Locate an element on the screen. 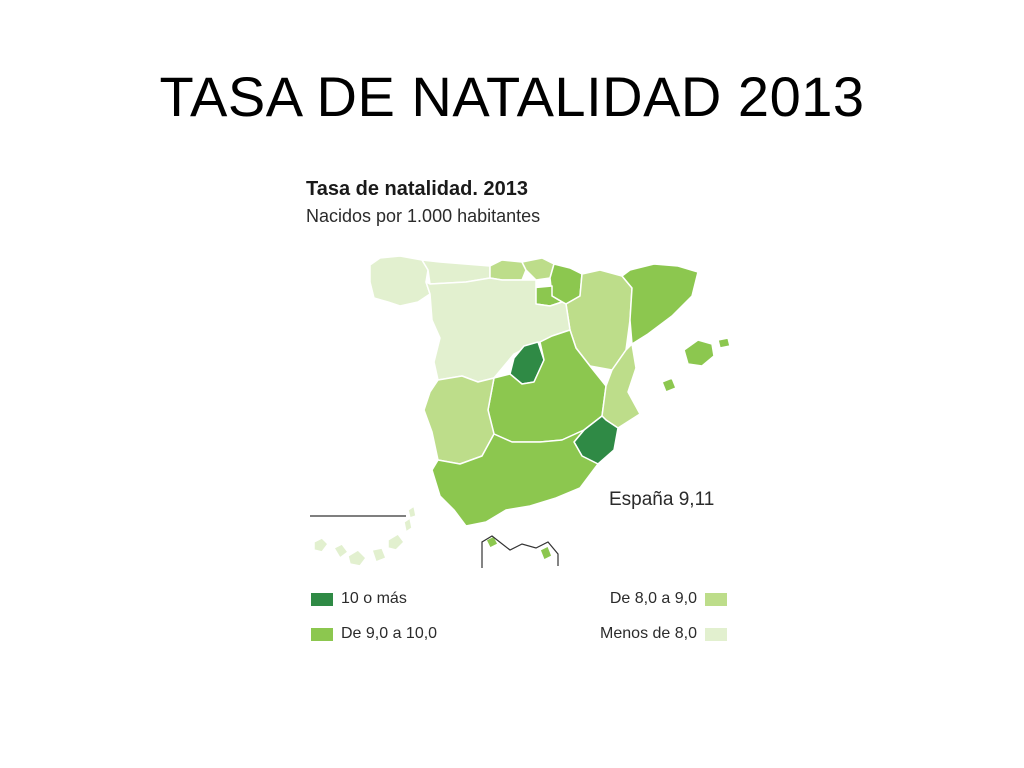  legend-label-lowest: Menos de 8,0 is located at coordinates (648, 633).